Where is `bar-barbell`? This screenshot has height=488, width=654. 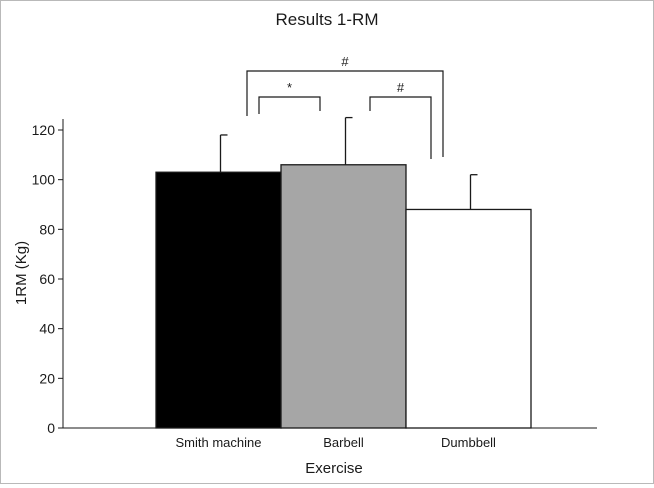 bar-barbell is located at coordinates (343, 296).